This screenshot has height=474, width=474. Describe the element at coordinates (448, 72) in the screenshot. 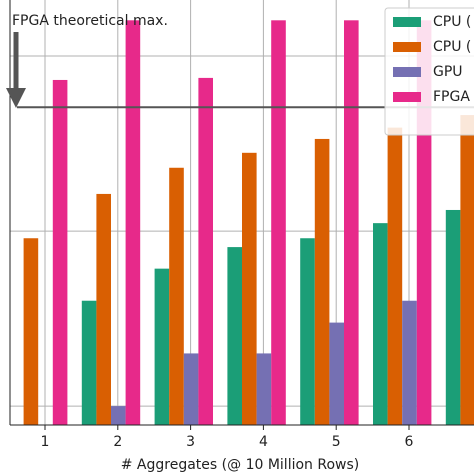

I see `legend-label: GPU` at that location.